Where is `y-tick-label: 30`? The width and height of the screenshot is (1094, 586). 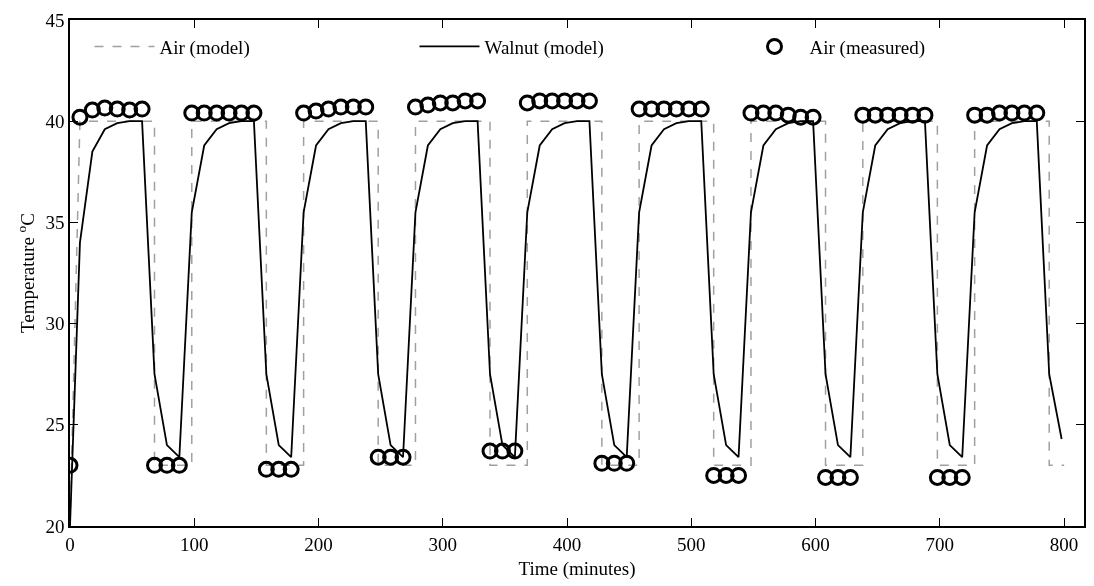
y-tick-label: 30 is located at coordinates (55, 324).